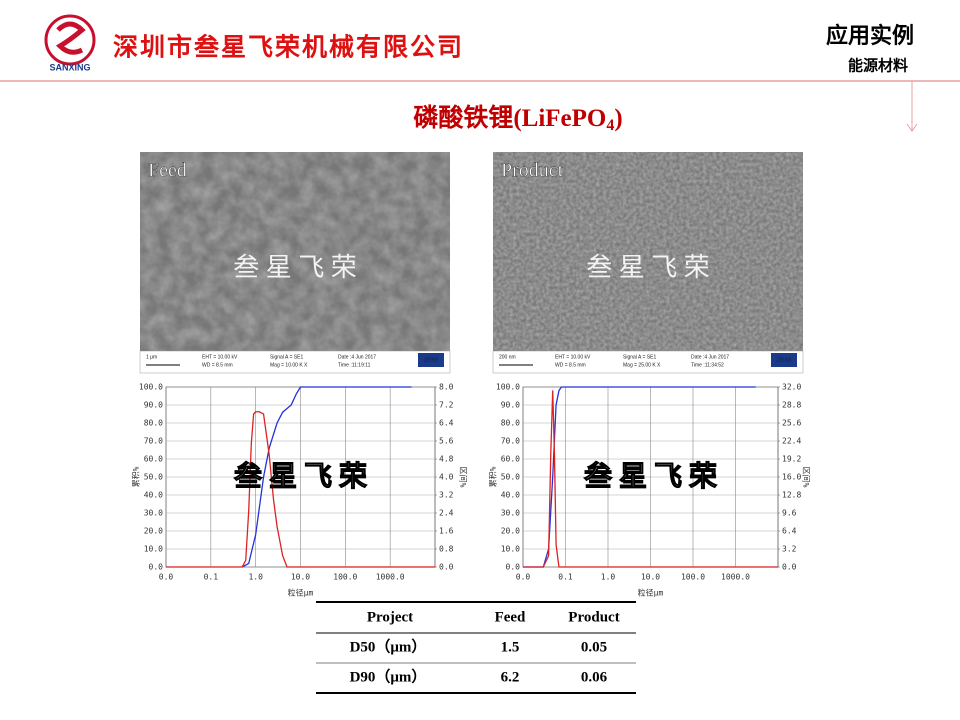 The width and height of the screenshot is (960, 720). Describe the element at coordinates (136, 476) in the screenshot. I see `y-axis-label: 累积%` at that location.